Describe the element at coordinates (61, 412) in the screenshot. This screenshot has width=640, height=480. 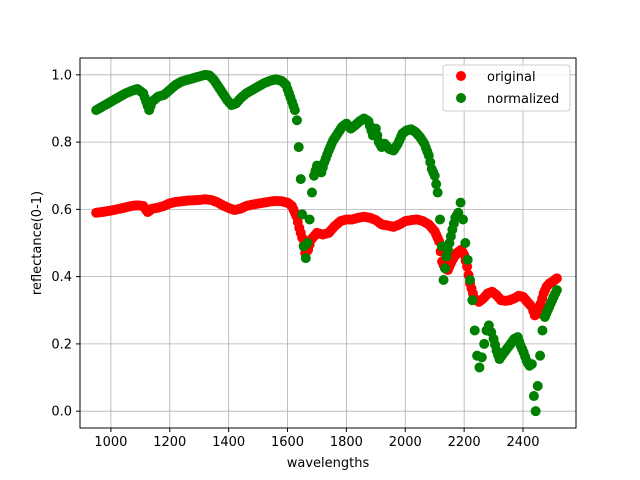
I see `y-tick-label: 0.0` at that location.